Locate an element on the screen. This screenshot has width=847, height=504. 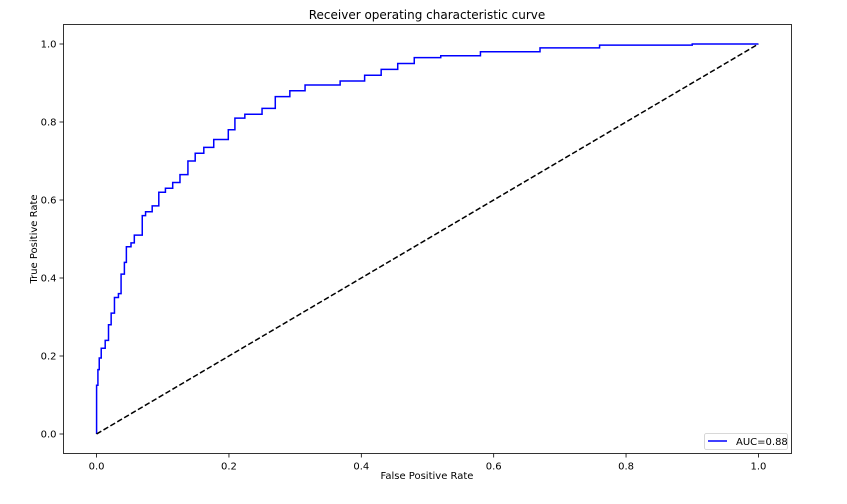
x-tick-label: 0.6 is located at coordinates (494, 467).